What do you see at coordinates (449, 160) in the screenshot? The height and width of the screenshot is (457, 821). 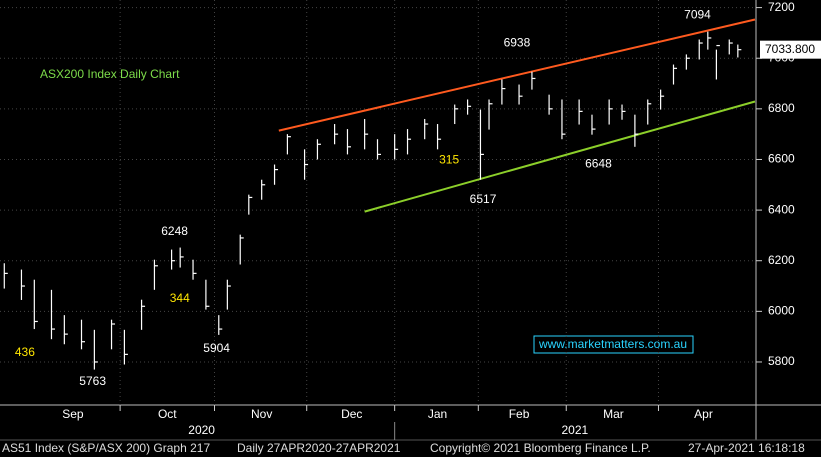 I see `annotation: 315` at bounding box center [449, 160].